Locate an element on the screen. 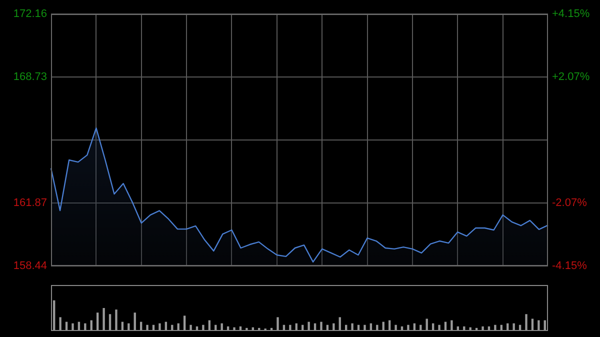 Image resolution: width=600 pixels, height=337 pixels. y-tick-label: 158.44 is located at coordinates (30, 266).